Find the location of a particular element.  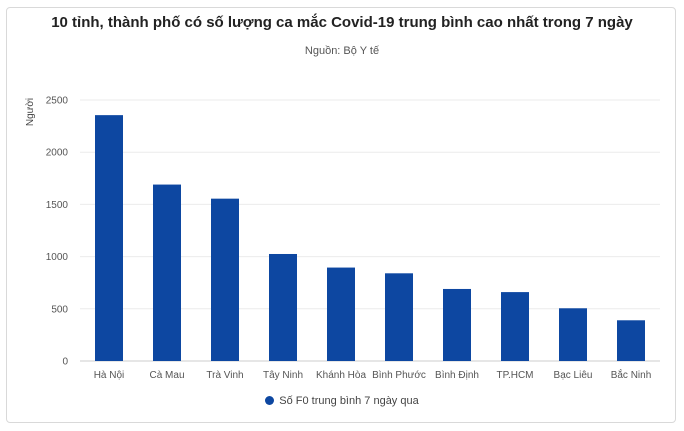

y-axis-title: Người is located at coordinates (30, 112).